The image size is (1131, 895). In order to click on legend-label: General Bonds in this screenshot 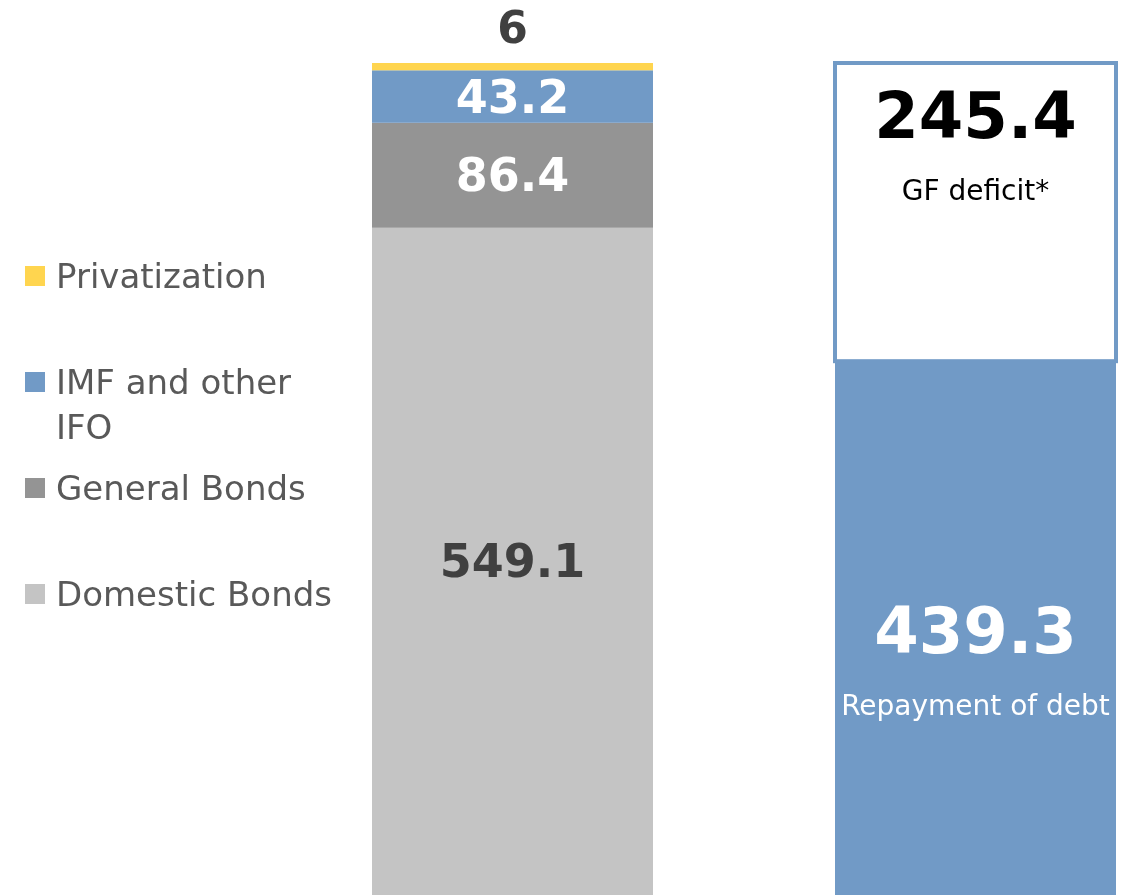, I will do `click(181, 488)`.